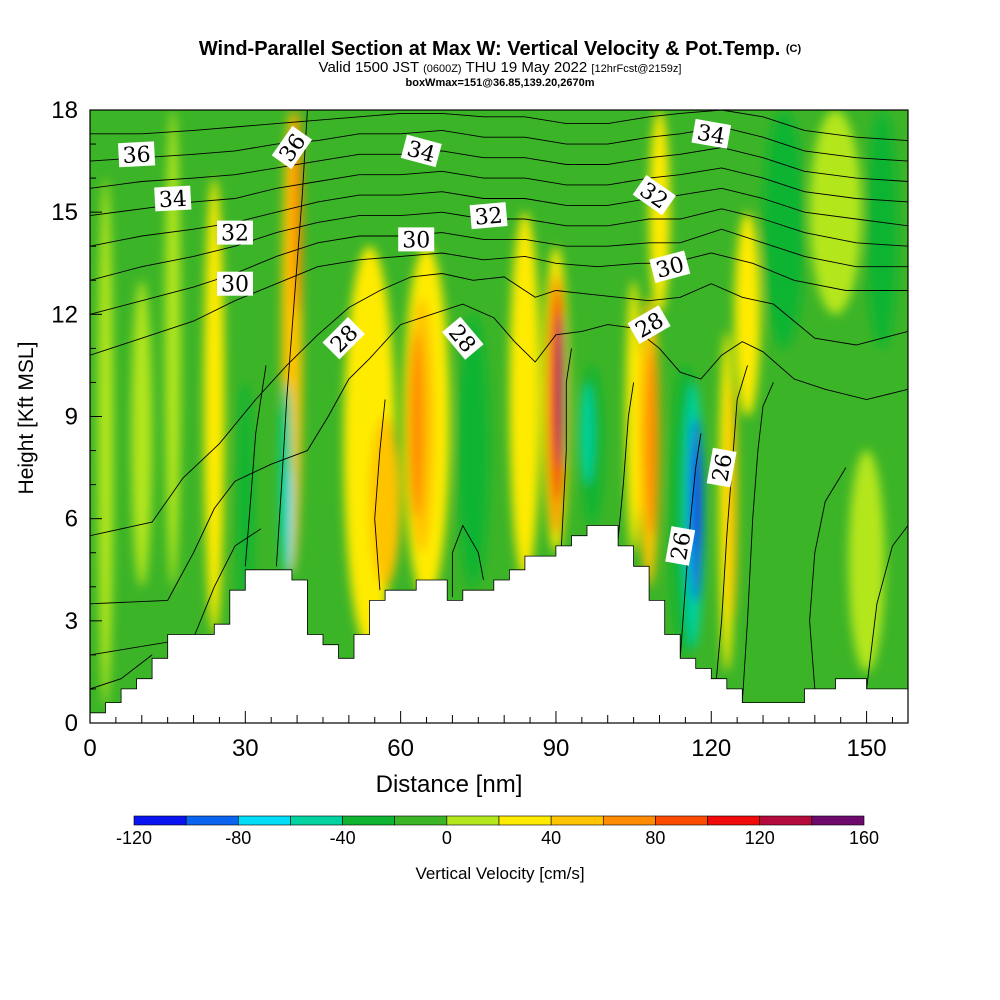  What do you see at coordinates (867, 748) in the screenshot?
I see `x-tick-label: 150` at bounding box center [867, 748].